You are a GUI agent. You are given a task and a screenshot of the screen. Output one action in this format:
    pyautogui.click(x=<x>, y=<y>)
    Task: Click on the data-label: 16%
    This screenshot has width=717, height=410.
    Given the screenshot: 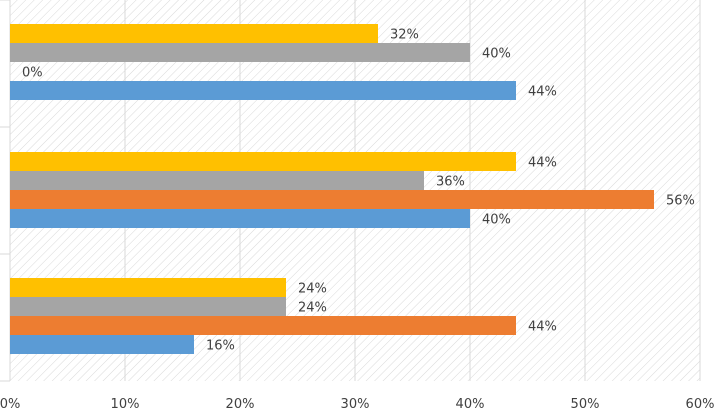 What is the action you would take?
    pyautogui.click(x=220, y=346)
    